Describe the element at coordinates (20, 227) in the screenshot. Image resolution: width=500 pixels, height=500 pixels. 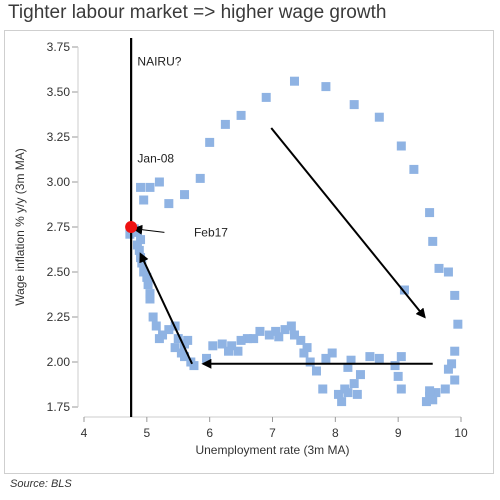
I see `y-axis-title: Wage inflation % y/y (3m MA)` at that location.